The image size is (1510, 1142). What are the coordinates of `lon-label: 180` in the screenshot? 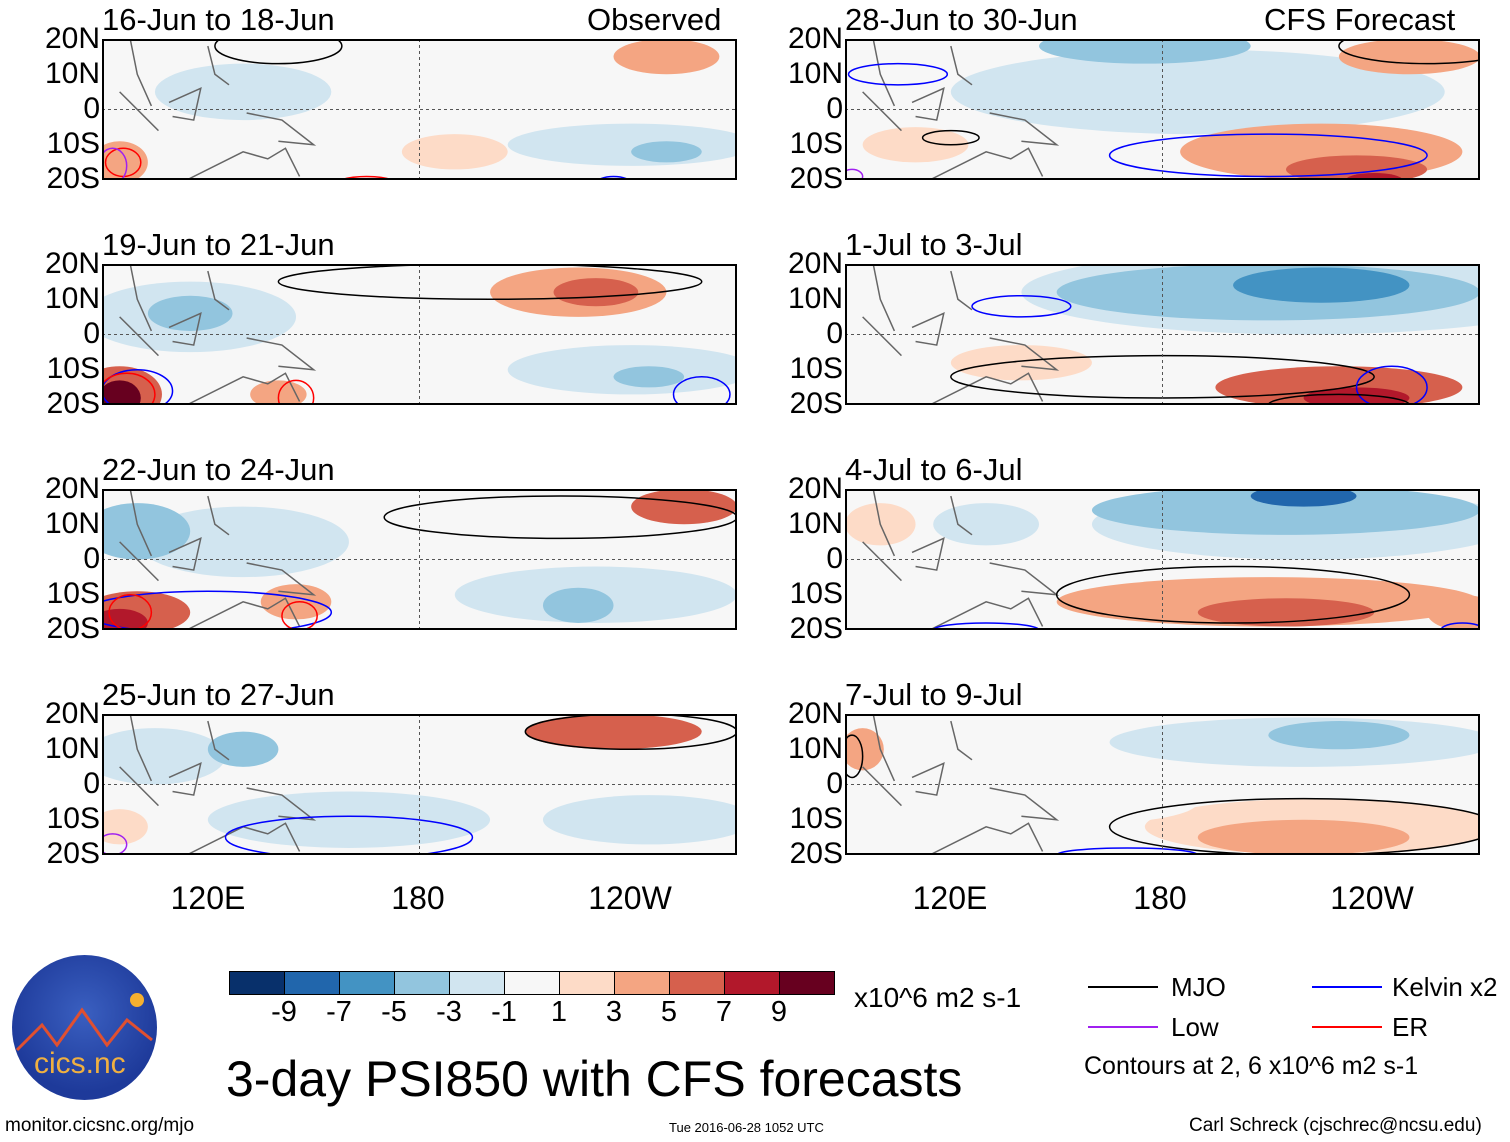 It's located at (1160, 898).